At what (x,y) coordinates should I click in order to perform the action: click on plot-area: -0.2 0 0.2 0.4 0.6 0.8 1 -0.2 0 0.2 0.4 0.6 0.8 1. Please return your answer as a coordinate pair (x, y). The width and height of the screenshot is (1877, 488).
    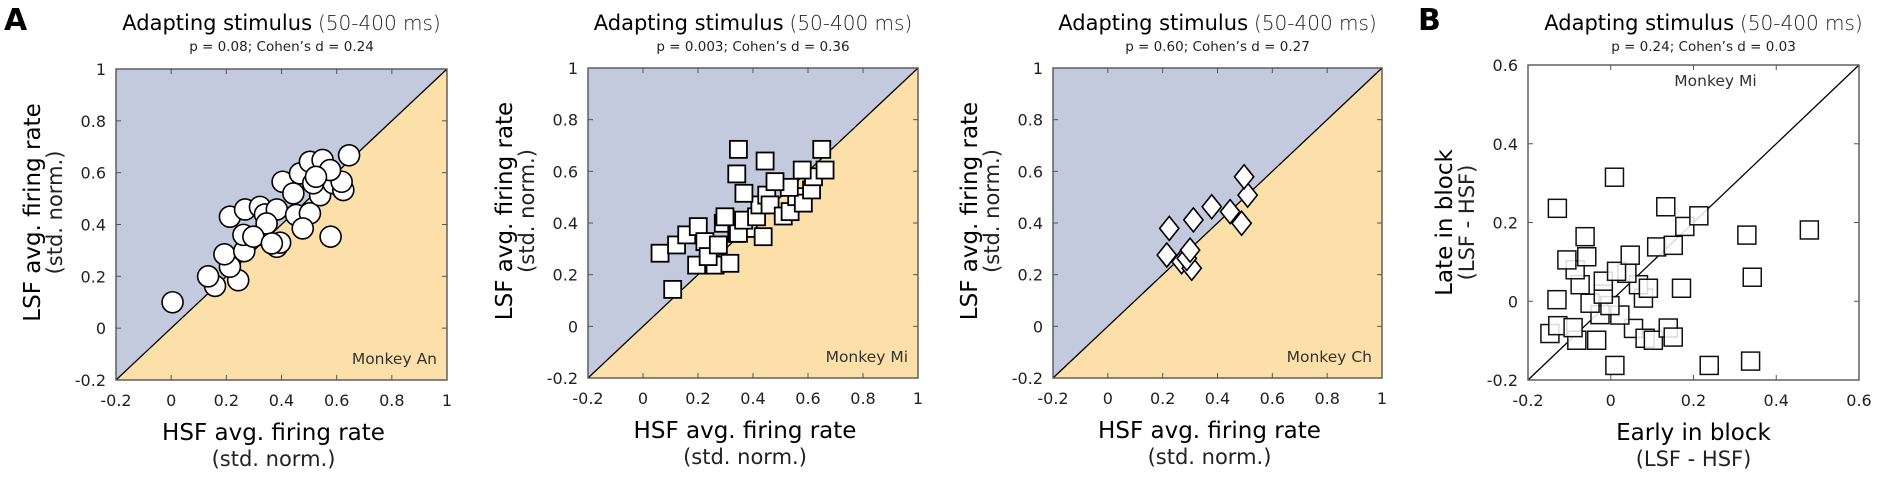
    Looking at the image, I should click on (1199, 233).